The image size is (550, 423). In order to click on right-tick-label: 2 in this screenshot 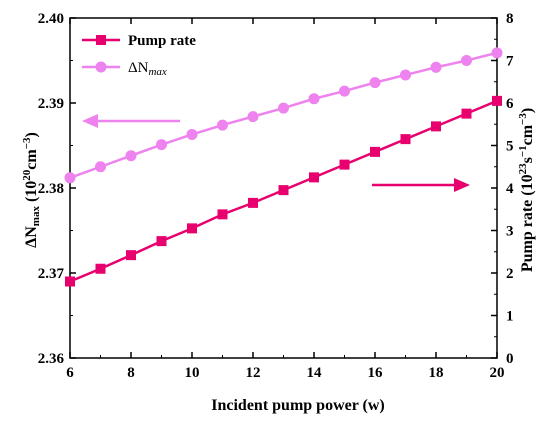, I will do `click(510, 274)`.